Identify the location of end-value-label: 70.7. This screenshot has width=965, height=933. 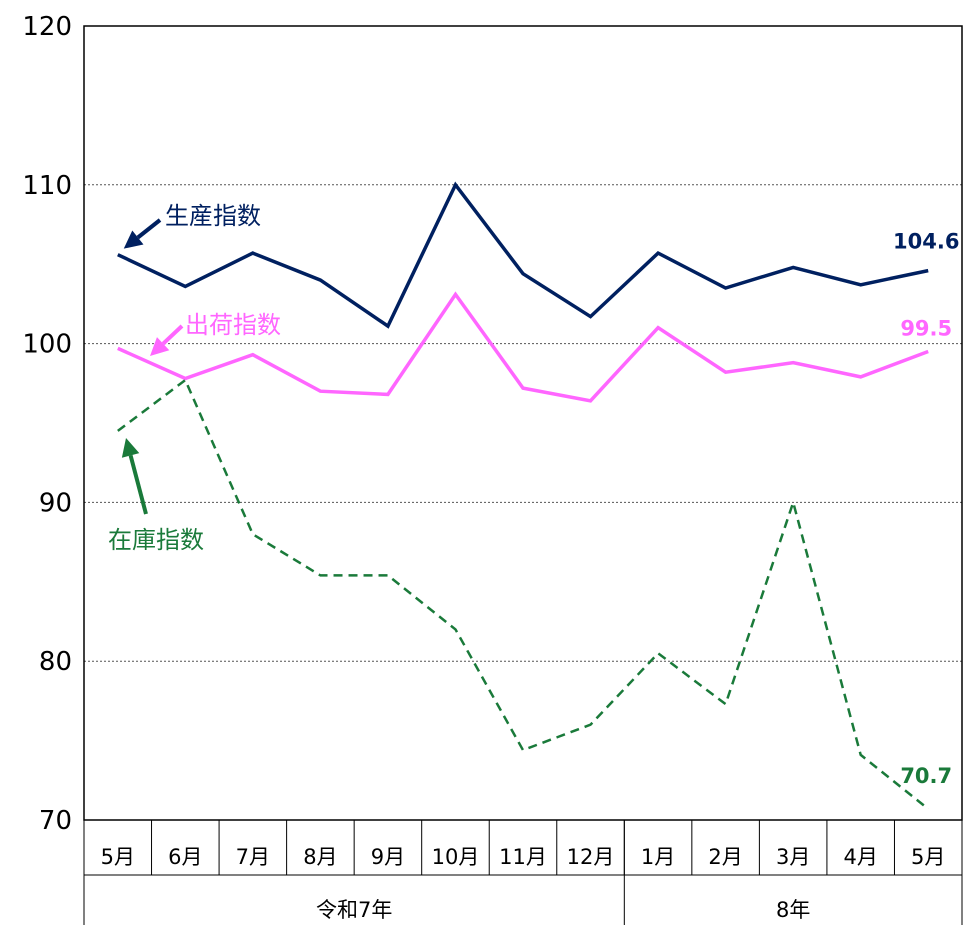
(926, 776).